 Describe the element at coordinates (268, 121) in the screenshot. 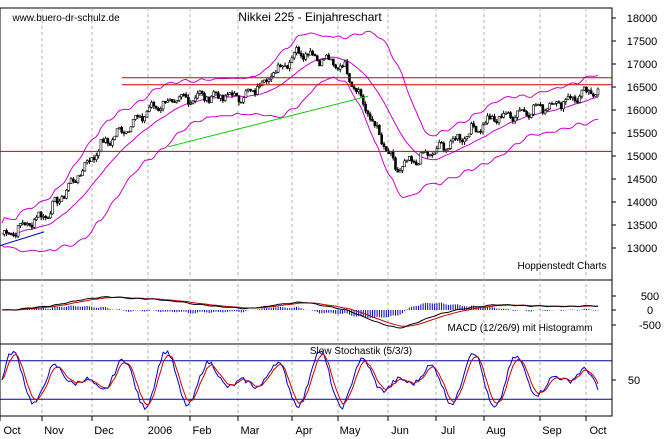

I see `trend-line` at that location.